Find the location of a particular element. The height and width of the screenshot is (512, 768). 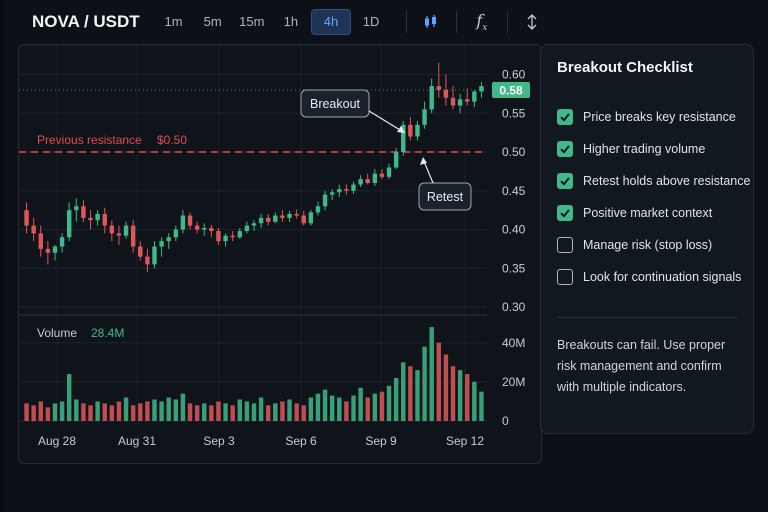

retest-label: Retest is located at coordinates (445, 197).